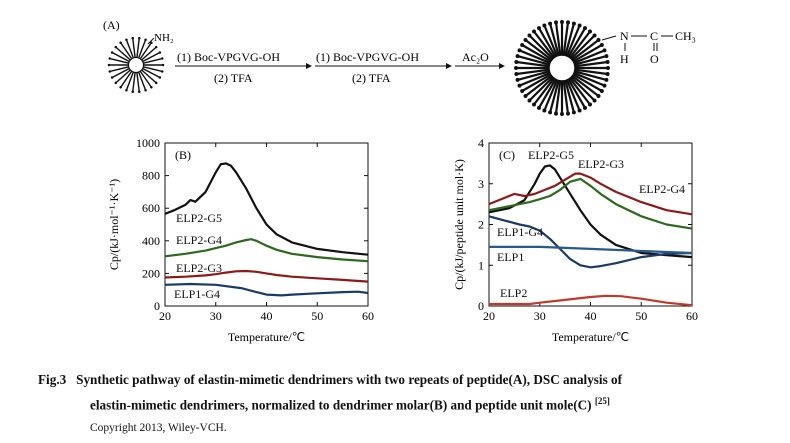  Describe the element at coordinates (199, 218) in the screenshot. I see `series-label-elp2-g5: ELP2-G5` at that location.